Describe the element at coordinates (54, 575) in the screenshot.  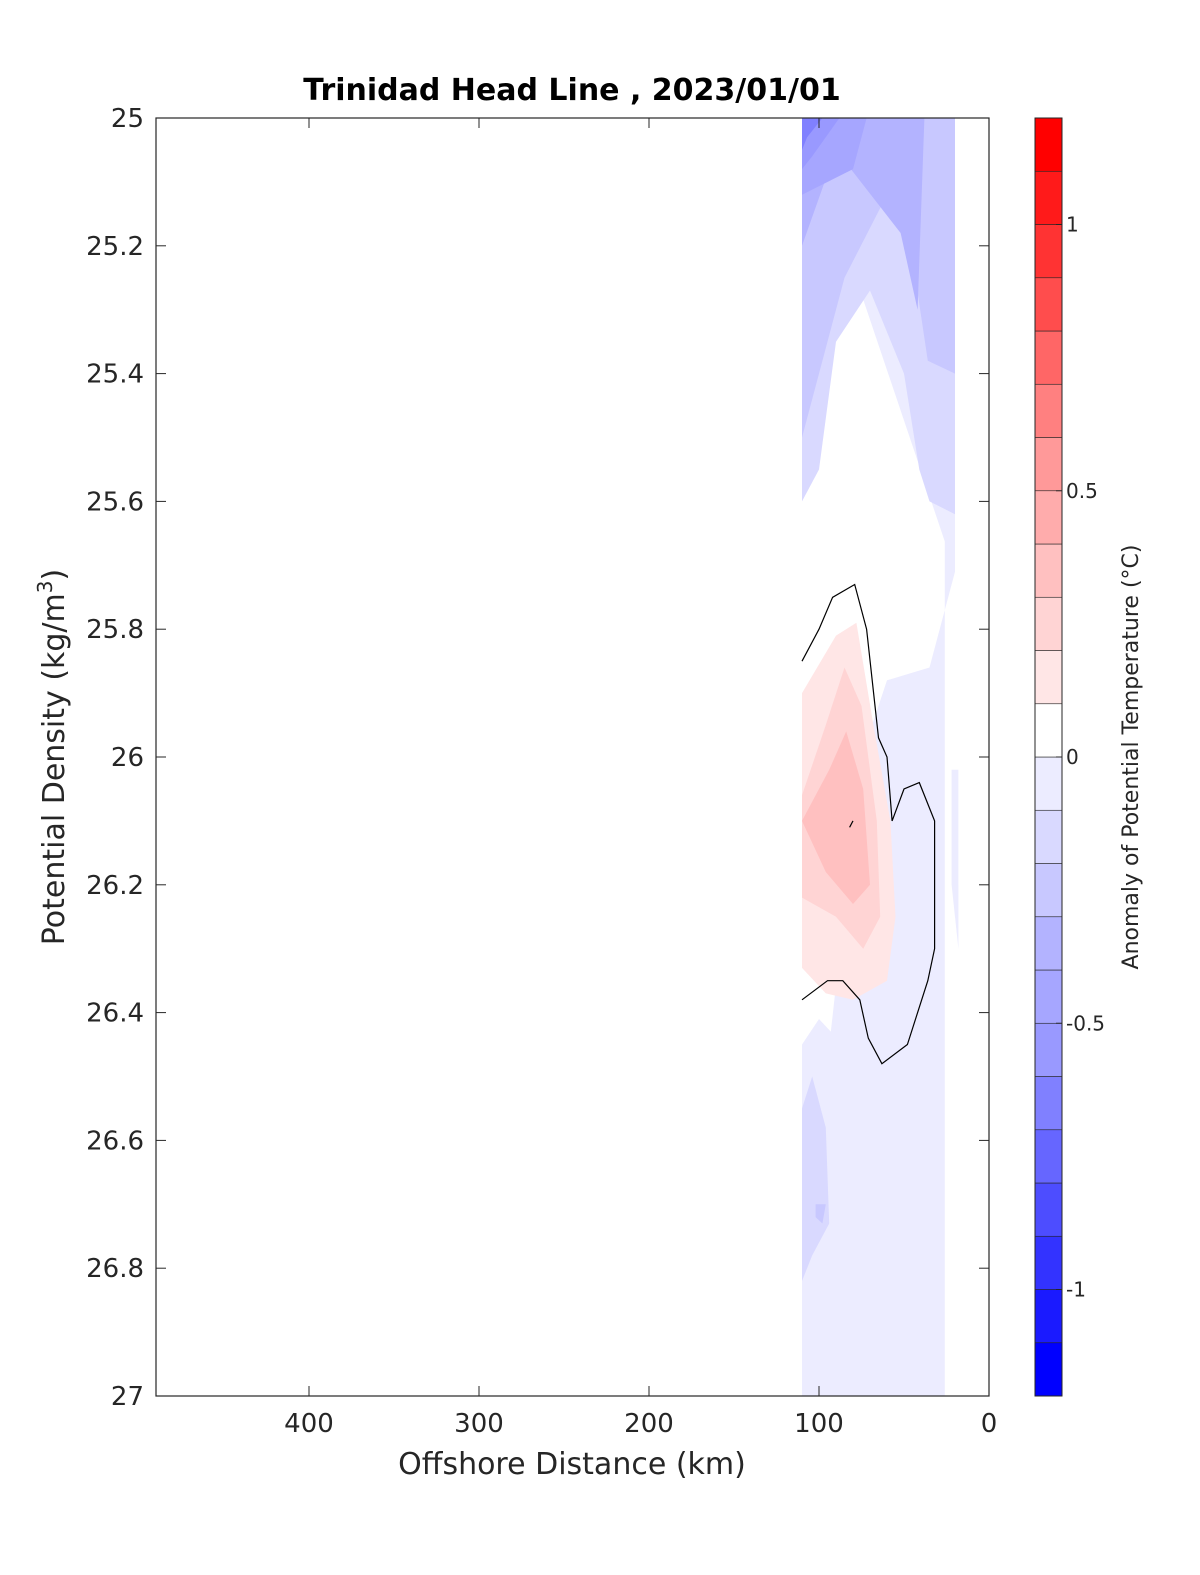
I see `y-axis-label-close: )` at that location.